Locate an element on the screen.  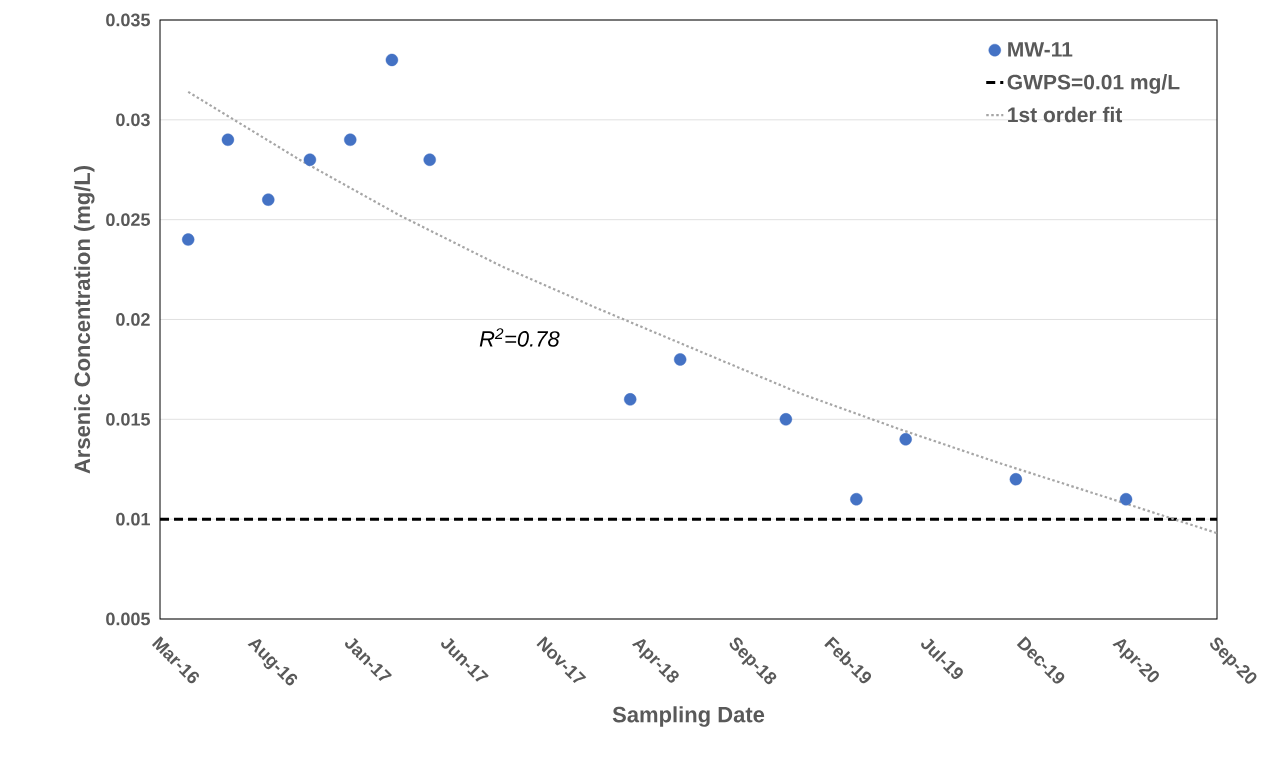
y-tick-label: 0.01 is located at coordinates (133, 519).